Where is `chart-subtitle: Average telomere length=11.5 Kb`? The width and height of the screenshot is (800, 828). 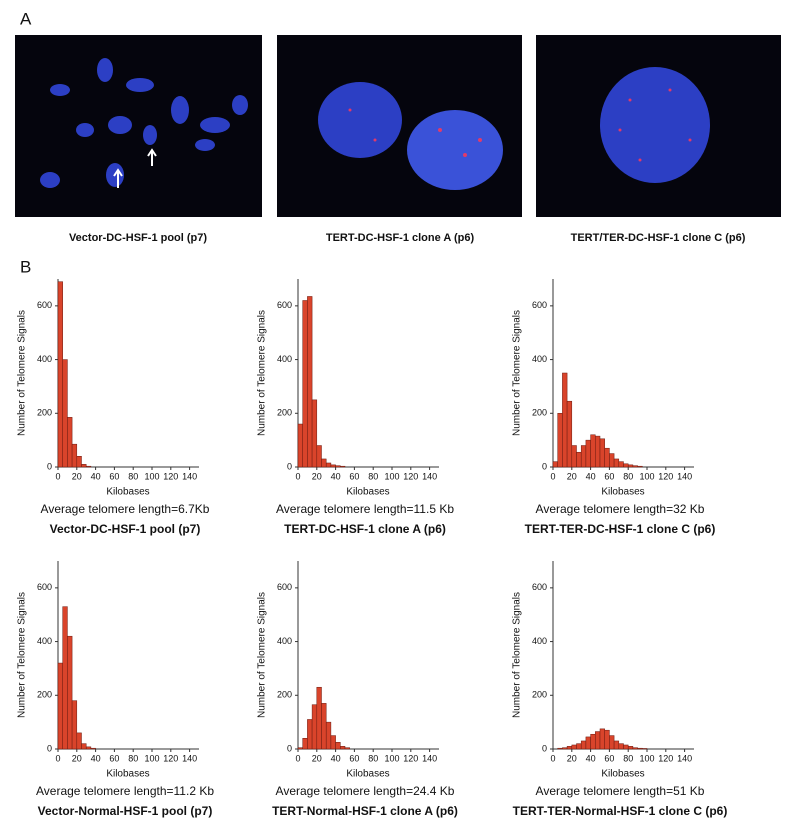 chart-subtitle: Average telomere length=11.5 Kb is located at coordinates (365, 509).